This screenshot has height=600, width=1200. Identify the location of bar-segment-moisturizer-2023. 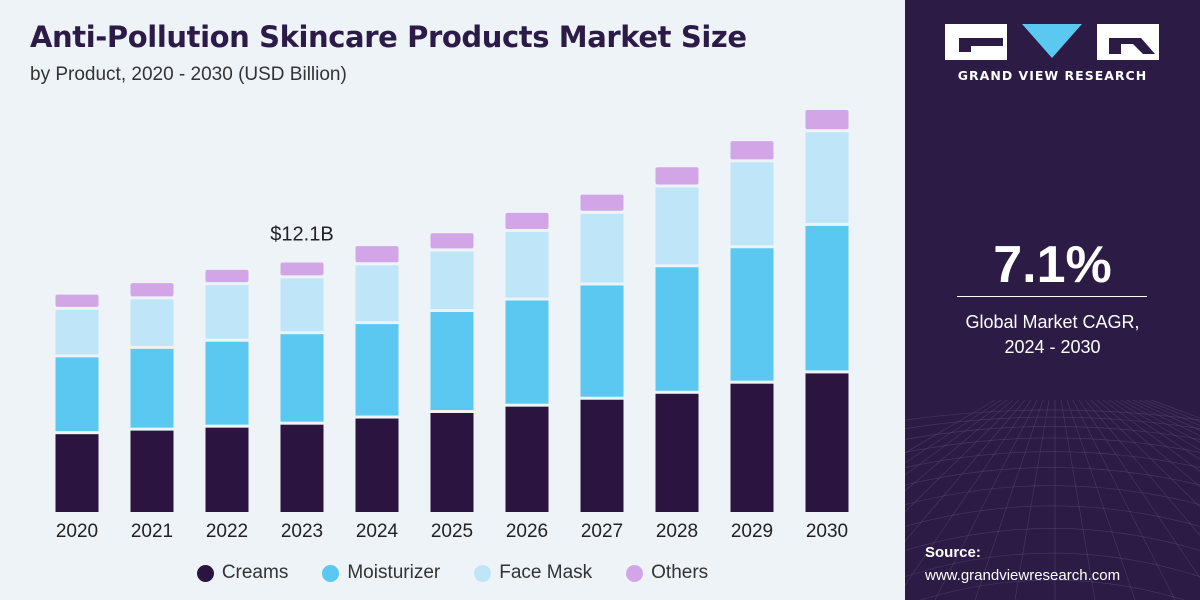
(302, 378).